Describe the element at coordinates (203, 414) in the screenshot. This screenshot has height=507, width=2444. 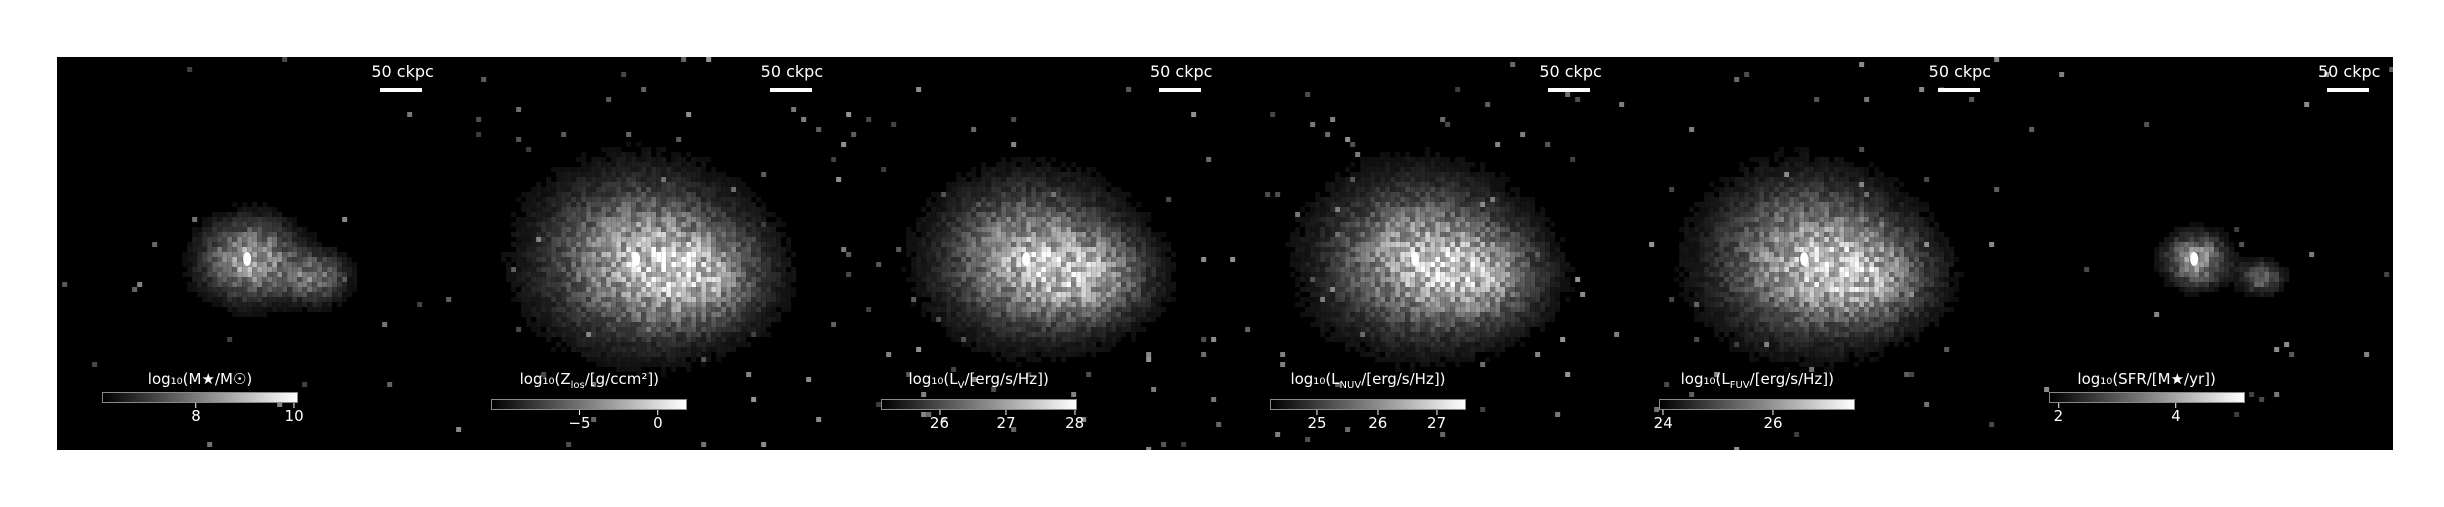
I see `colorbar-ticks: 8 10` at that location.